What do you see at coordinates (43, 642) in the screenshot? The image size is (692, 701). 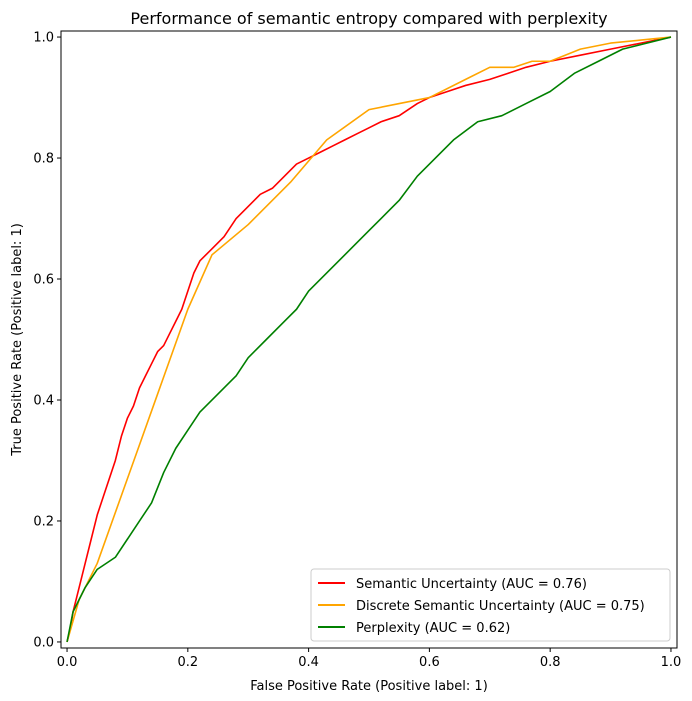 I see `y-tick-label: 0.0` at bounding box center [43, 642].